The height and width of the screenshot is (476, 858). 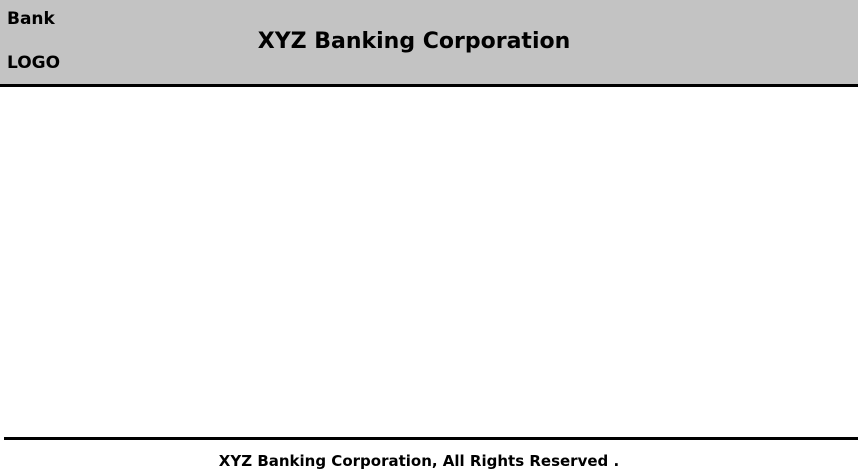 What do you see at coordinates (414, 41) in the screenshot?
I see `site-title: XYZ Banking Corporation` at bounding box center [414, 41].